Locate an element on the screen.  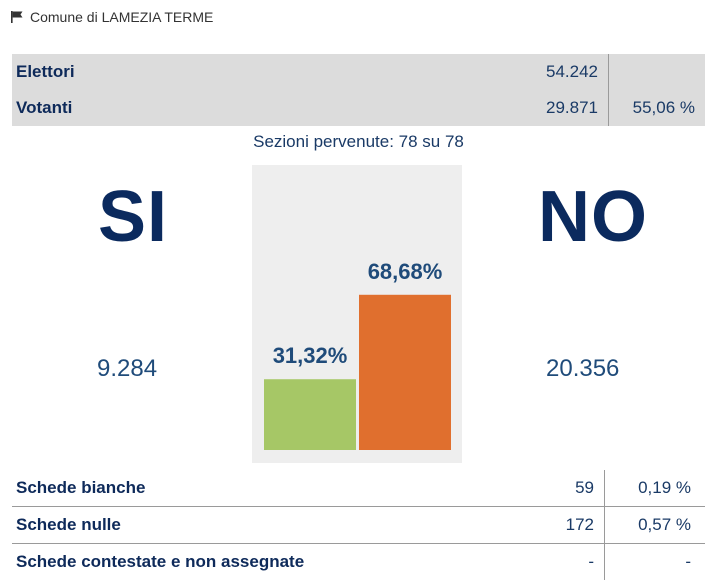
page-header: Comune di LAMEZIA TERME is located at coordinates (111, 17).